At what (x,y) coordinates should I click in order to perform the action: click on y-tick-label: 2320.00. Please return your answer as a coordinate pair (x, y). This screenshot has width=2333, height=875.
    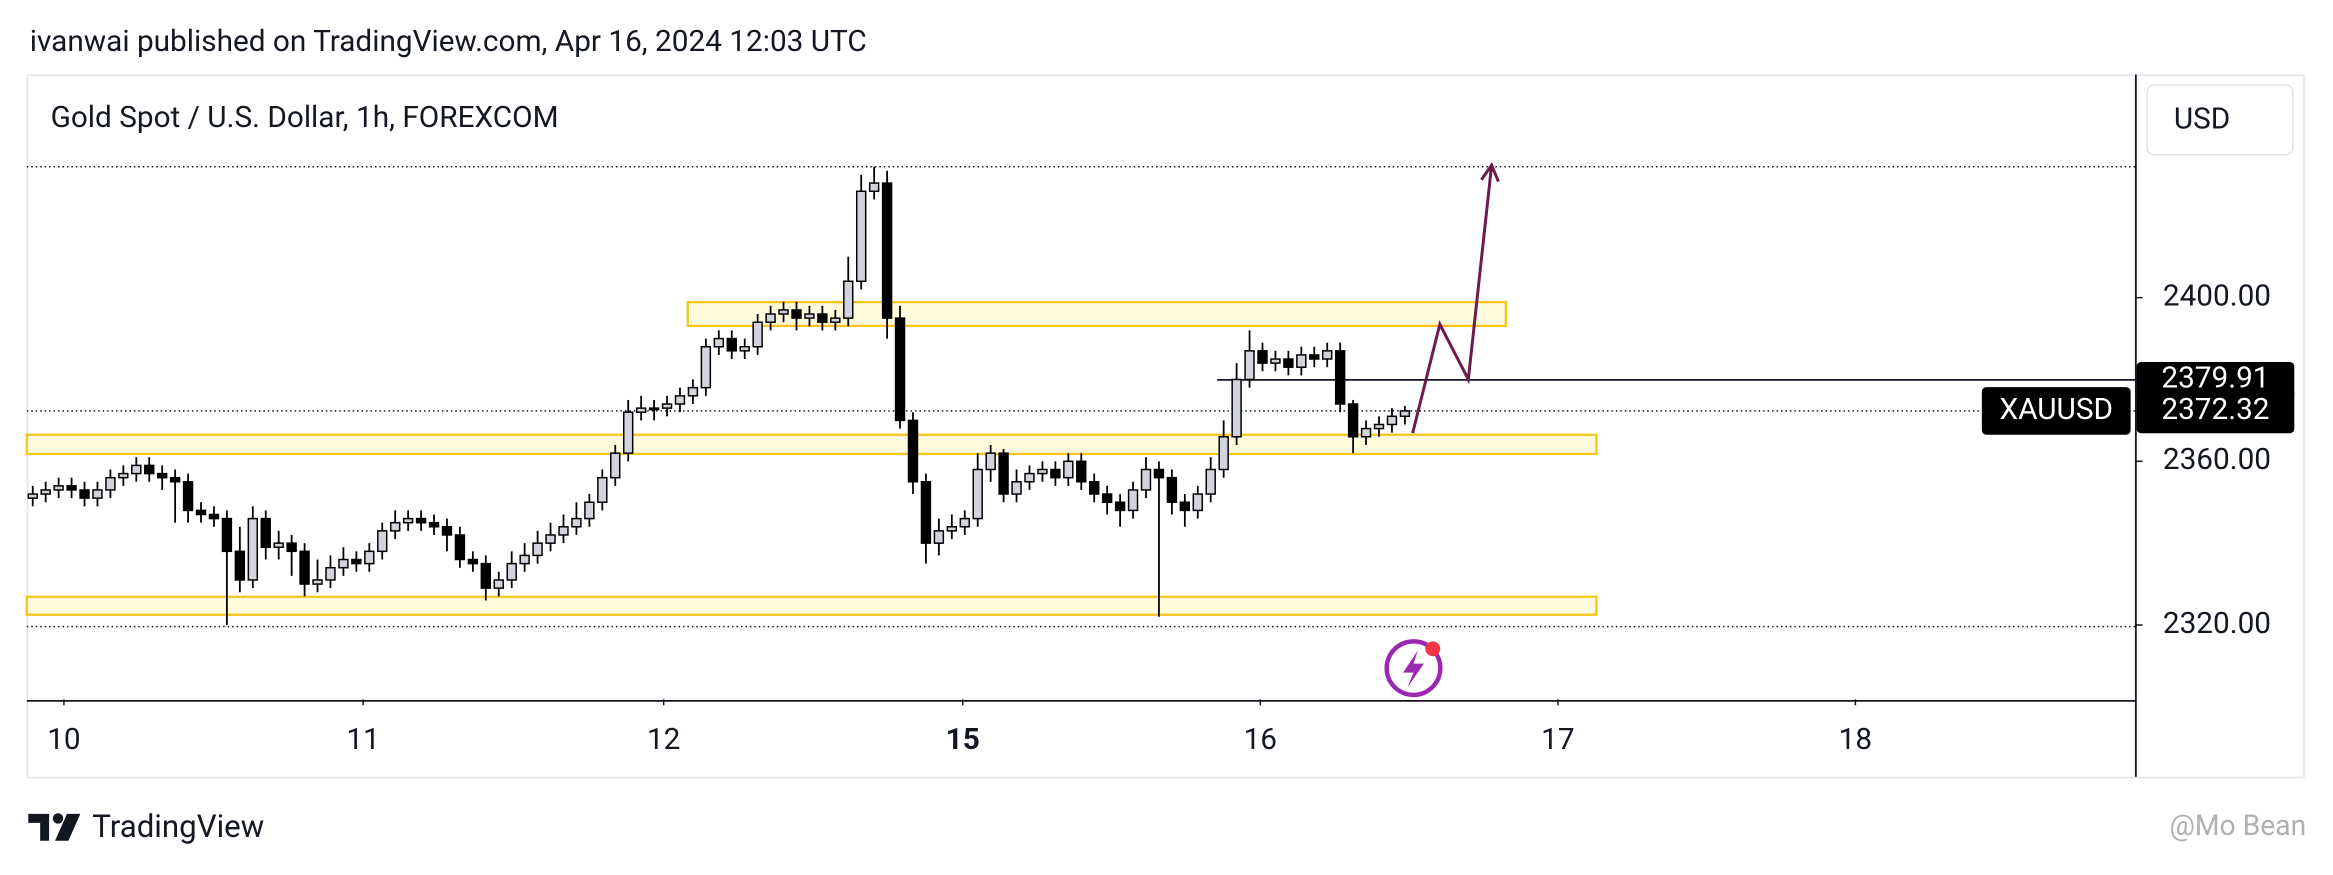
    Looking at the image, I should click on (2217, 623).